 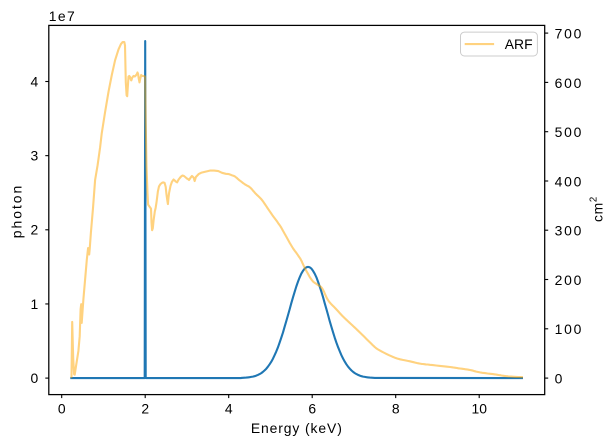 What do you see at coordinates (479, 409) in the screenshot?
I see `svg-text: 10` at bounding box center [479, 409].